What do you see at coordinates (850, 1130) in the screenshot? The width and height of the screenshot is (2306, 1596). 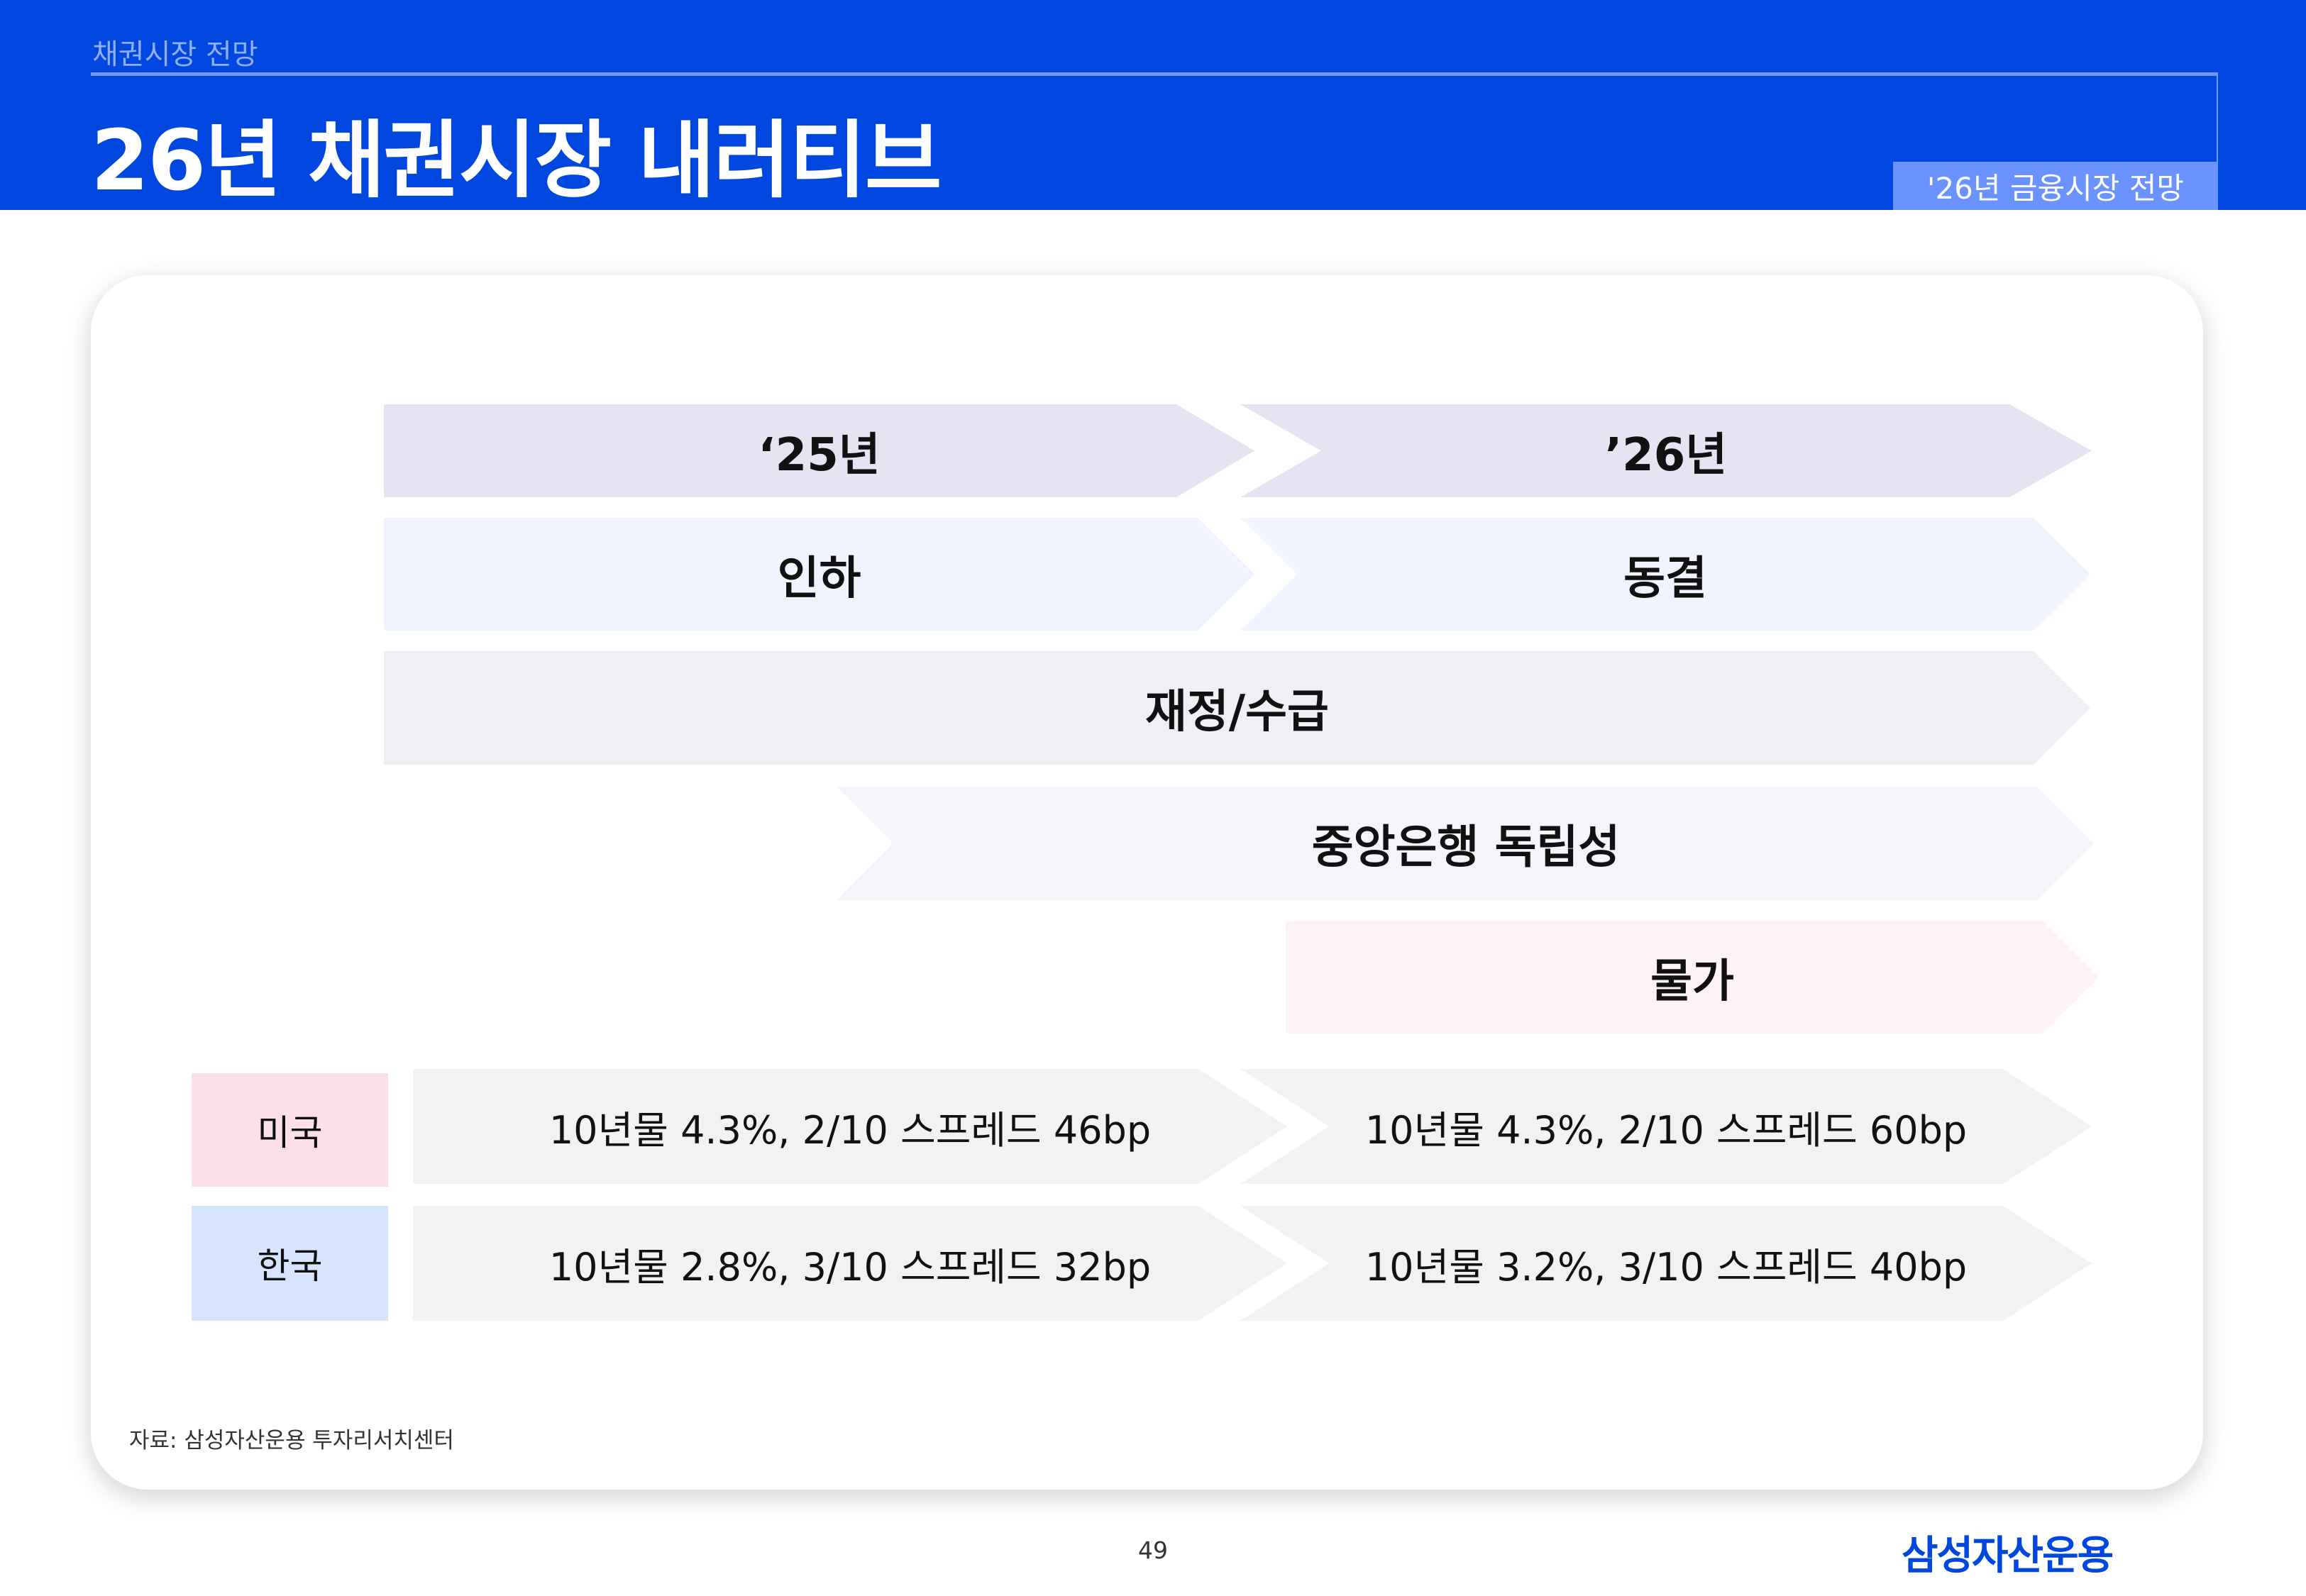 I see `us-2025-text: 10년물 4.3%, 2/10 스프레드 46bp` at bounding box center [850, 1130].